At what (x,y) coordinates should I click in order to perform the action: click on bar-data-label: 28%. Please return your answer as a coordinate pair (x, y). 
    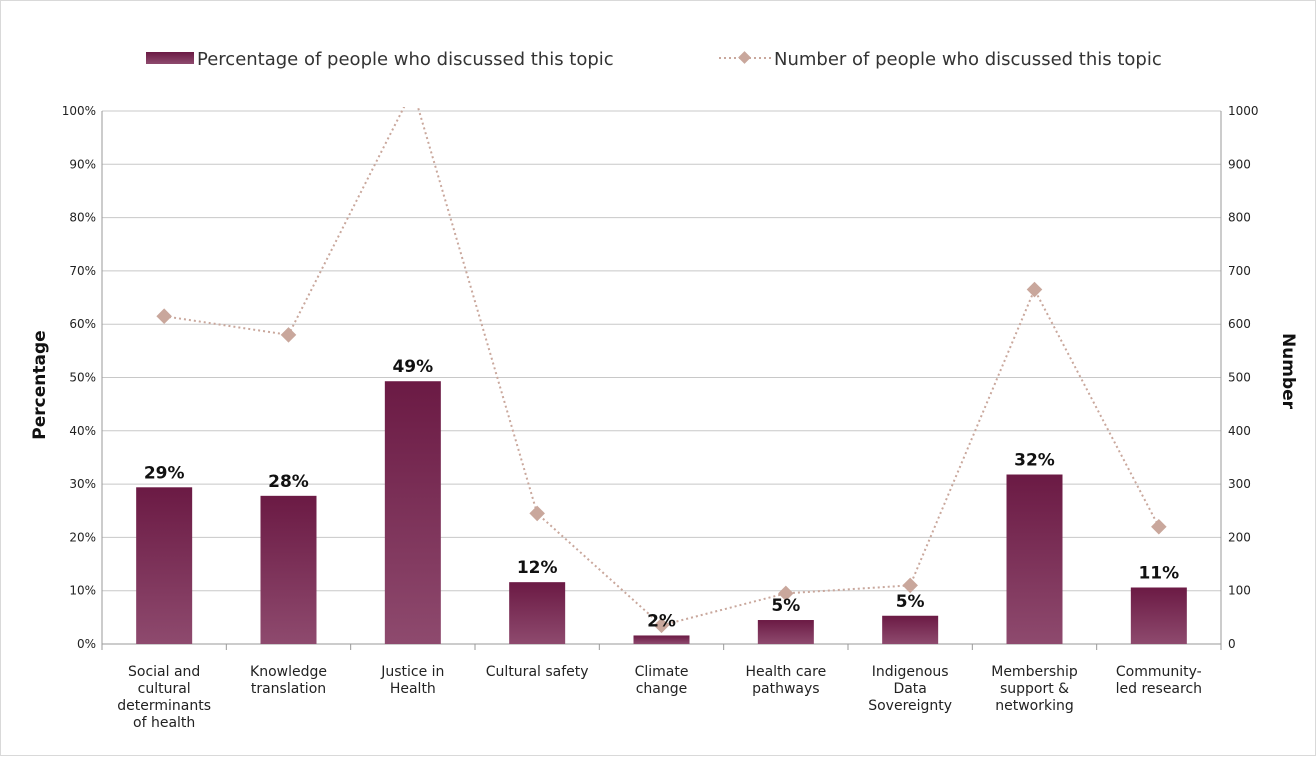
    Looking at the image, I should click on (288, 482).